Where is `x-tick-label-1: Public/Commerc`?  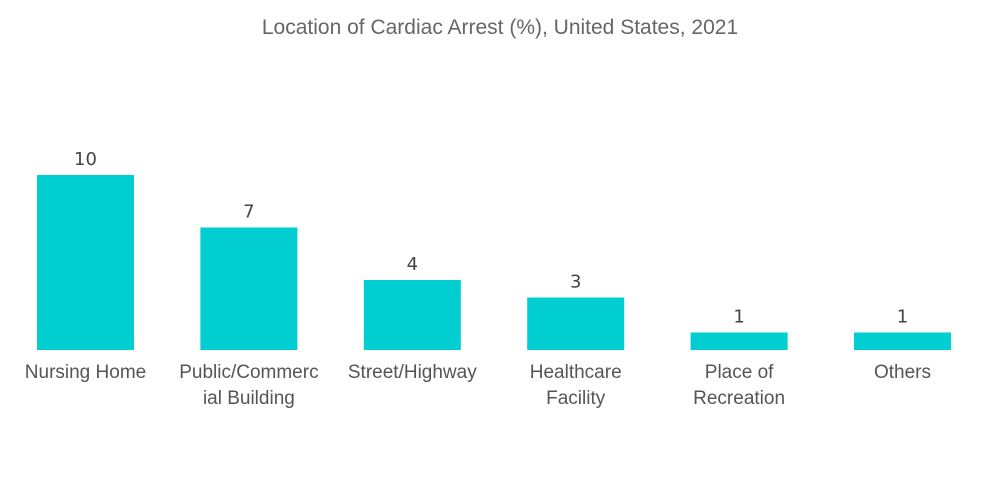
x-tick-label-1: Public/Commerc is located at coordinates (248, 372).